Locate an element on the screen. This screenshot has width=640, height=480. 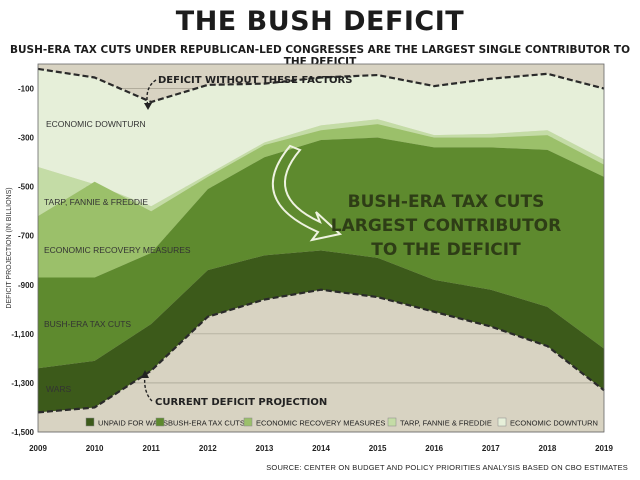
y-tick-label: -700 is located at coordinates (26, 236).